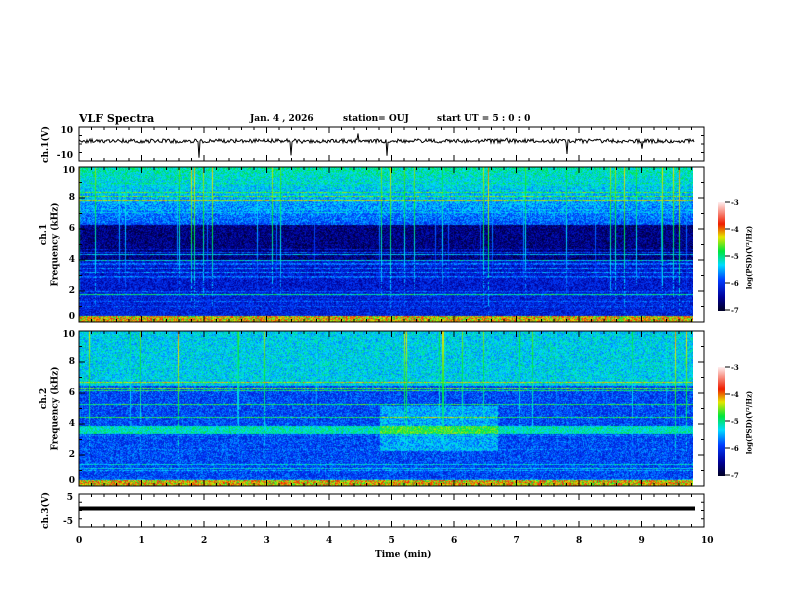 This screenshot has width=792, height=612. What do you see at coordinates (579, 541) in the screenshot?
I see `x-tick-label: 8` at bounding box center [579, 541].